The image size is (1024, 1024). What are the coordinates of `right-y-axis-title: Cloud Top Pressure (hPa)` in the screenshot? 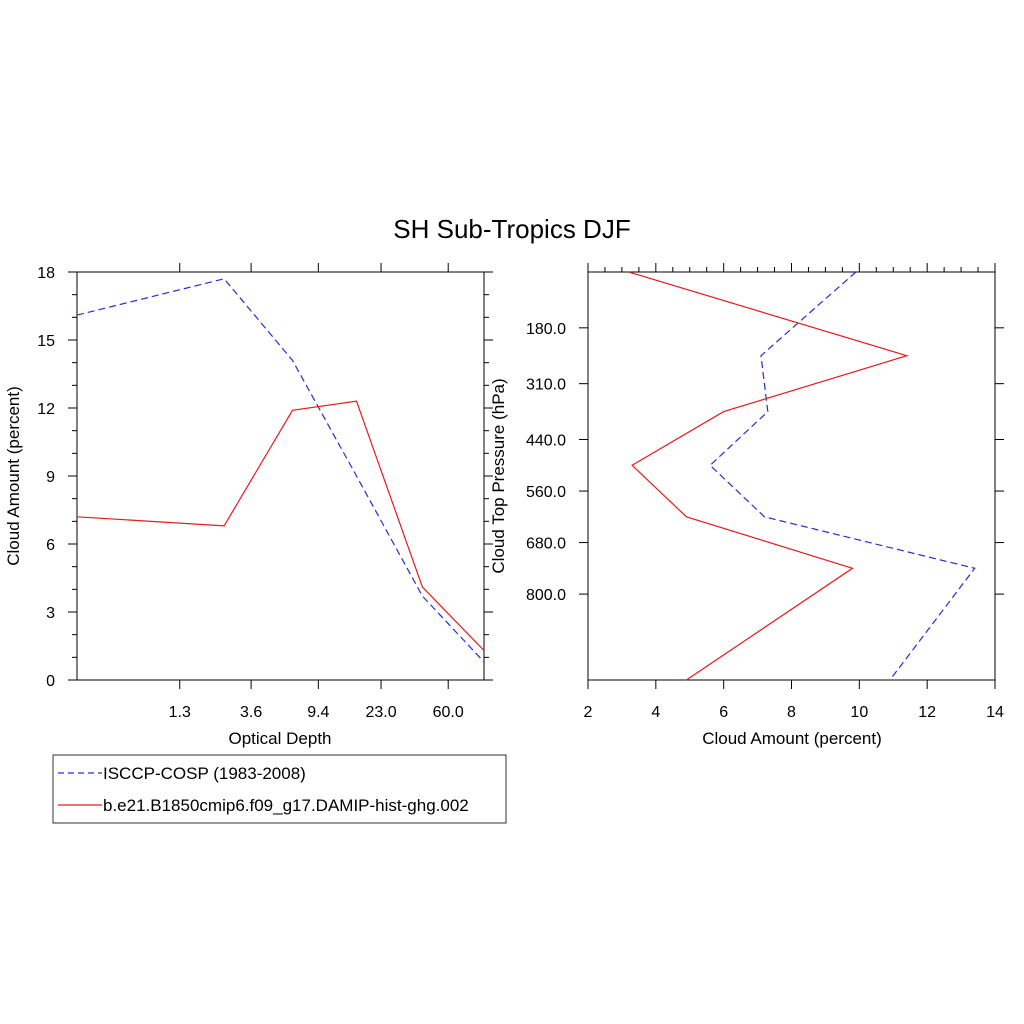 It's located at (498, 475).